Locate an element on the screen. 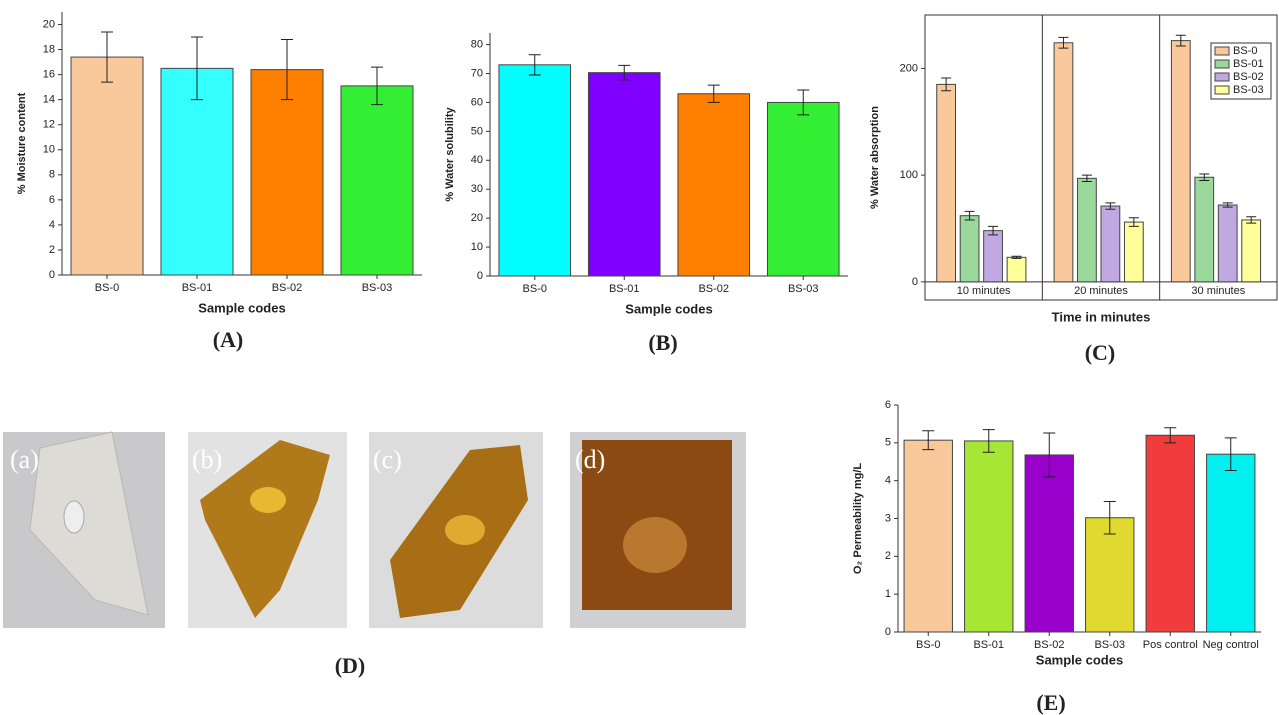 This screenshot has height=715, width=1279. photo-label: (a) is located at coordinates (24, 459).